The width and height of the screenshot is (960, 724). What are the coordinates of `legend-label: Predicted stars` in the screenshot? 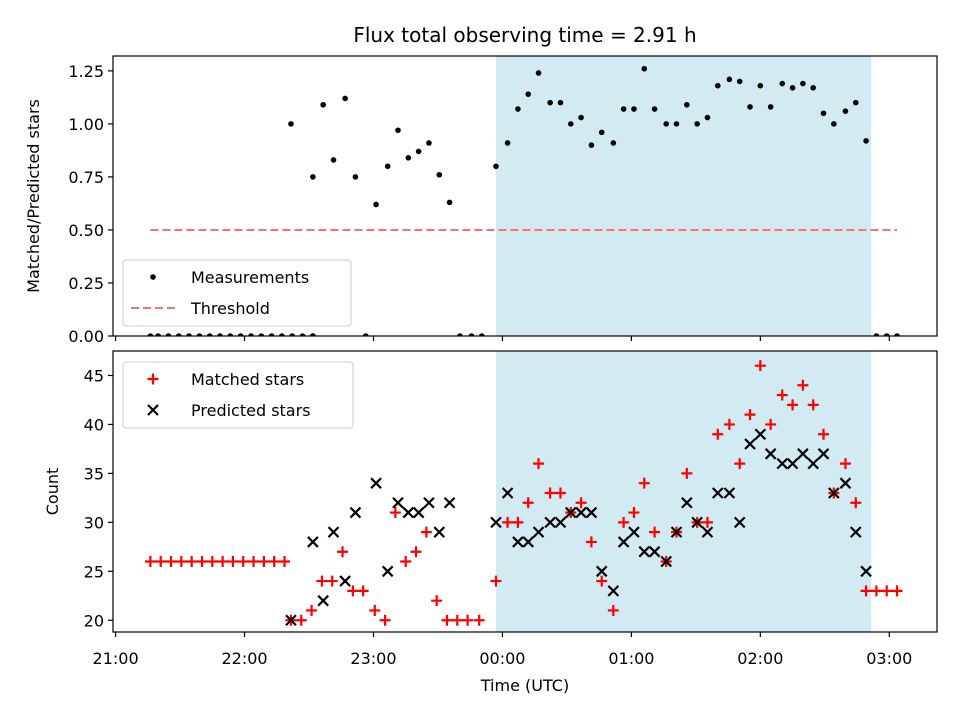 It's located at (251, 410).